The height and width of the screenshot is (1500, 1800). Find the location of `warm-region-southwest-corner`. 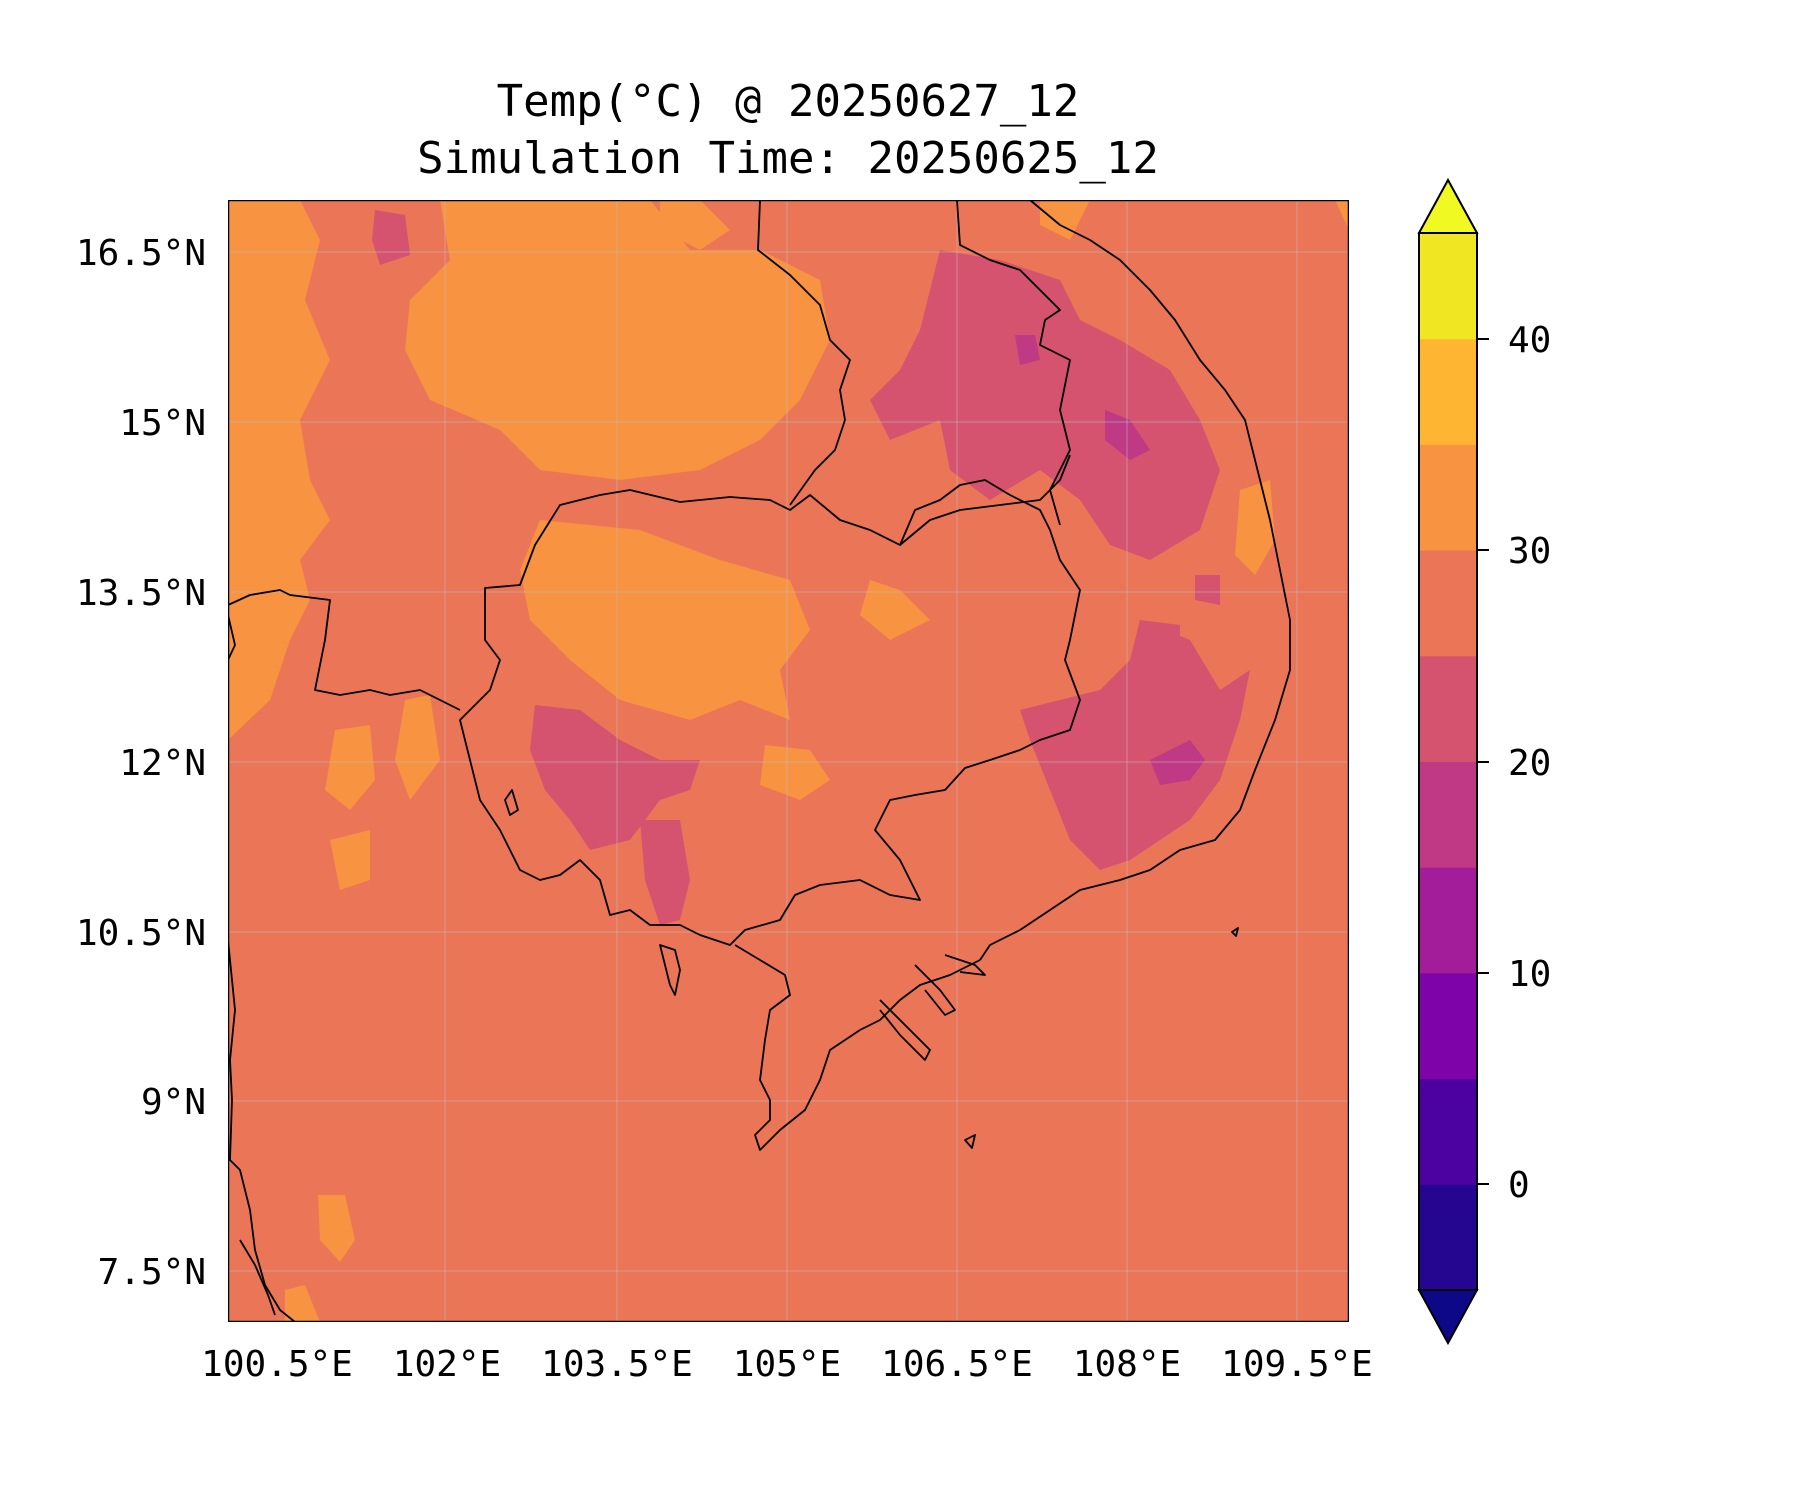

warm-region-southwest-corner is located at coordinates (302, 1303).